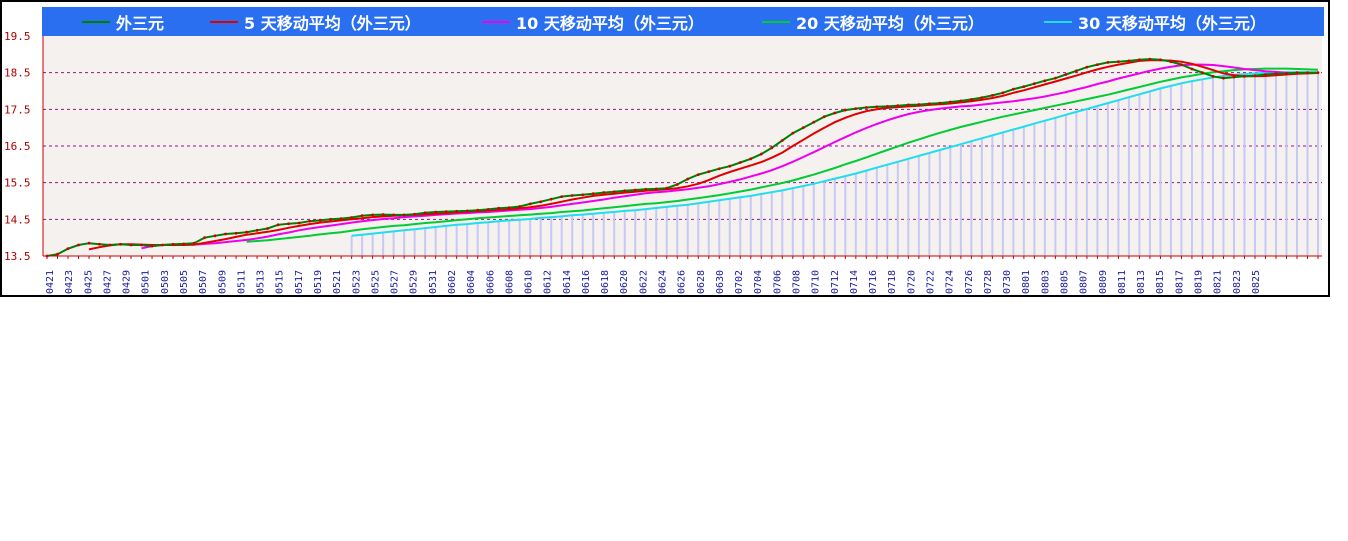 The height and width of the screenshot is (541, 1348). Describe the element at coordinates (758, 282) in the screenshot. I see `x-tick-label: 0704` at that location.